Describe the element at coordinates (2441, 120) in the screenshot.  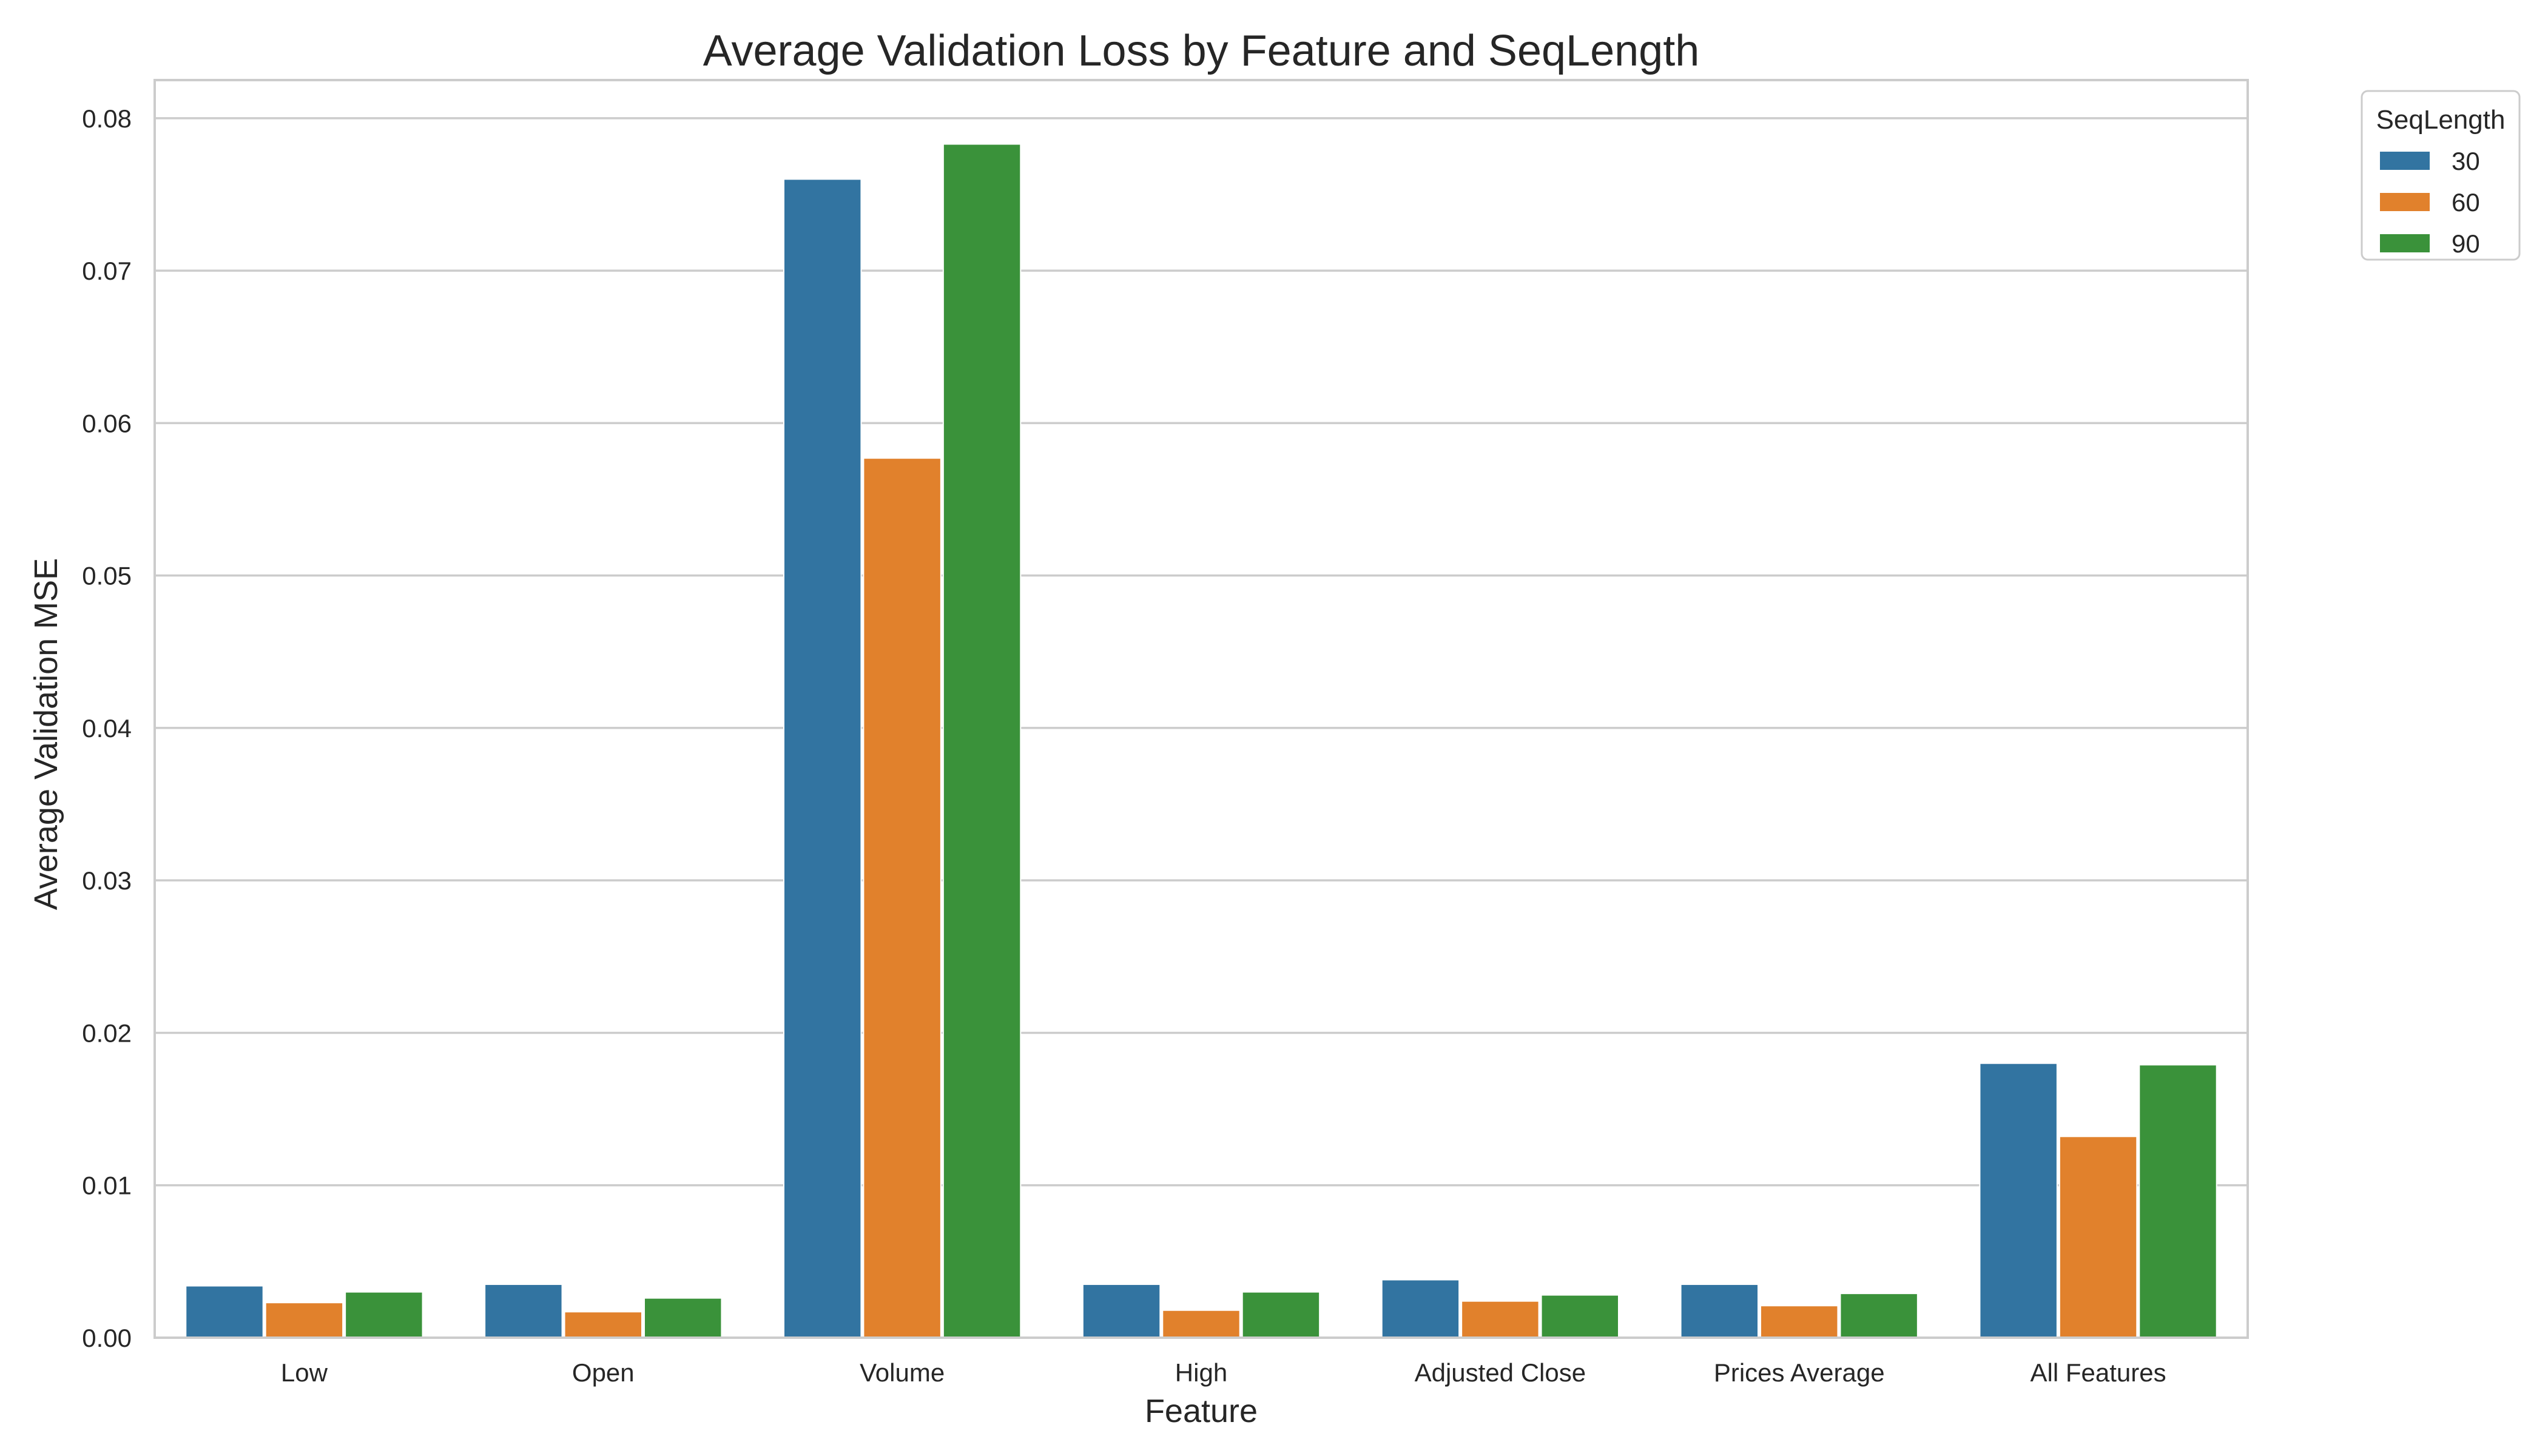
I see `legend-title: SeqLength` at that location.